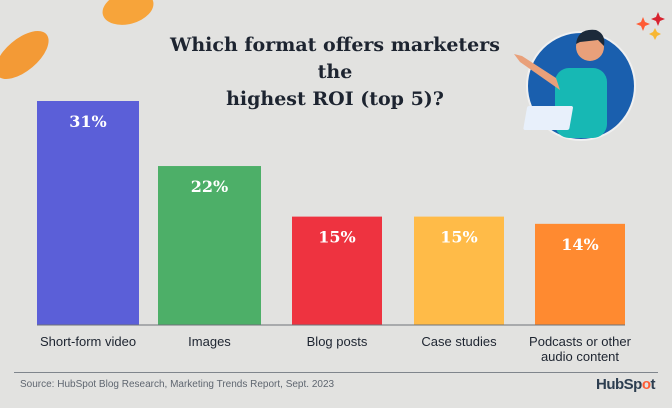  Describe the element at coordinates (580, 356) in the screenshot. I see `x-tick-label: audio content` at that location.